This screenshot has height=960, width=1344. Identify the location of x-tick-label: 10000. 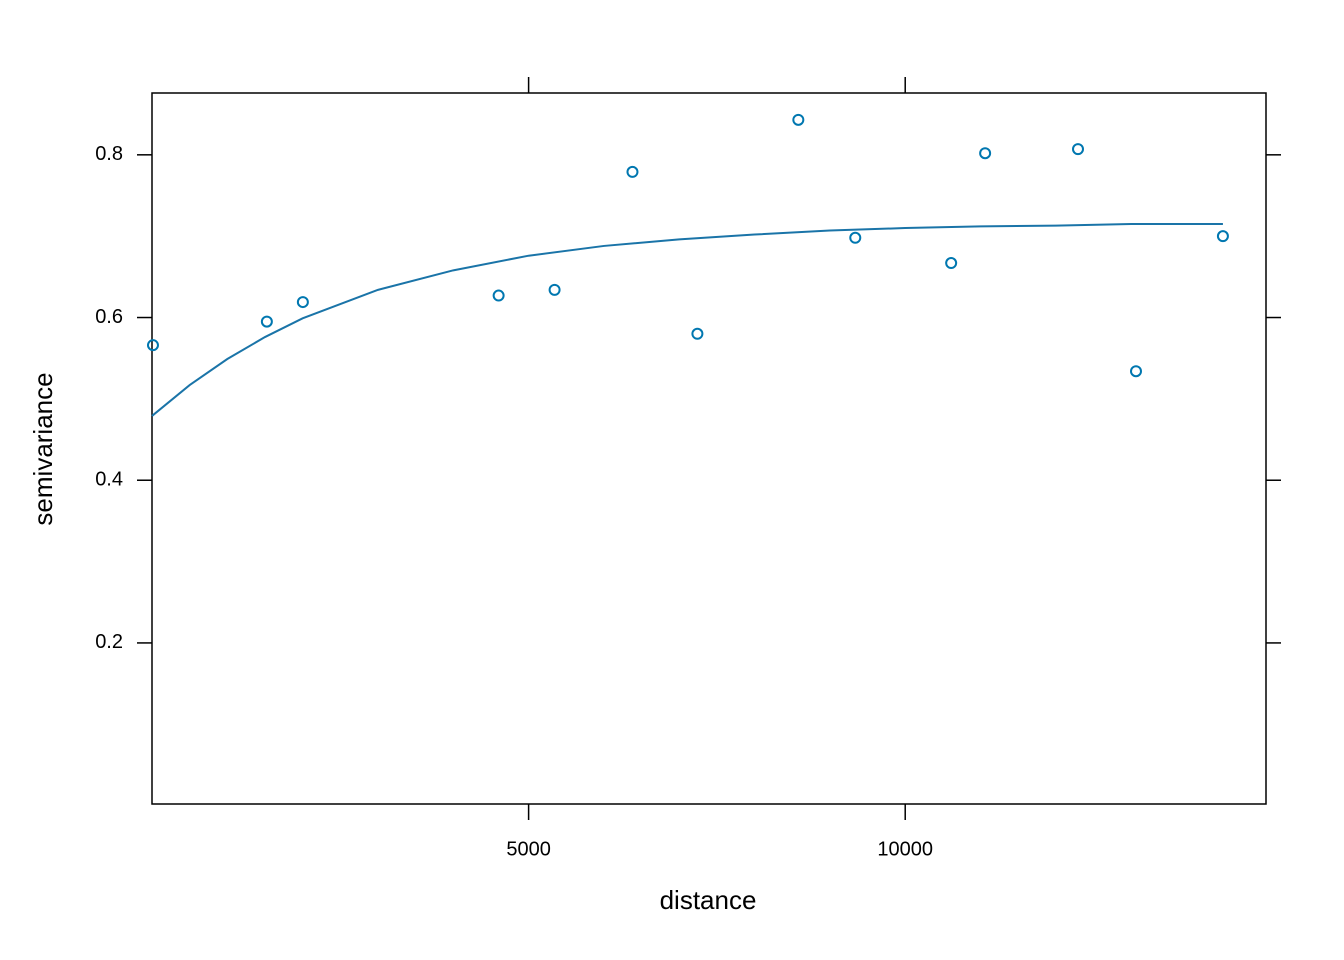
(905, 849).